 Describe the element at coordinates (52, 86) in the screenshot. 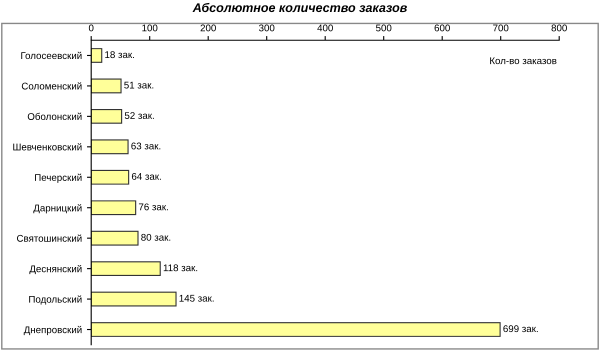

I see `y-tick-label: Соломенский` at that location.